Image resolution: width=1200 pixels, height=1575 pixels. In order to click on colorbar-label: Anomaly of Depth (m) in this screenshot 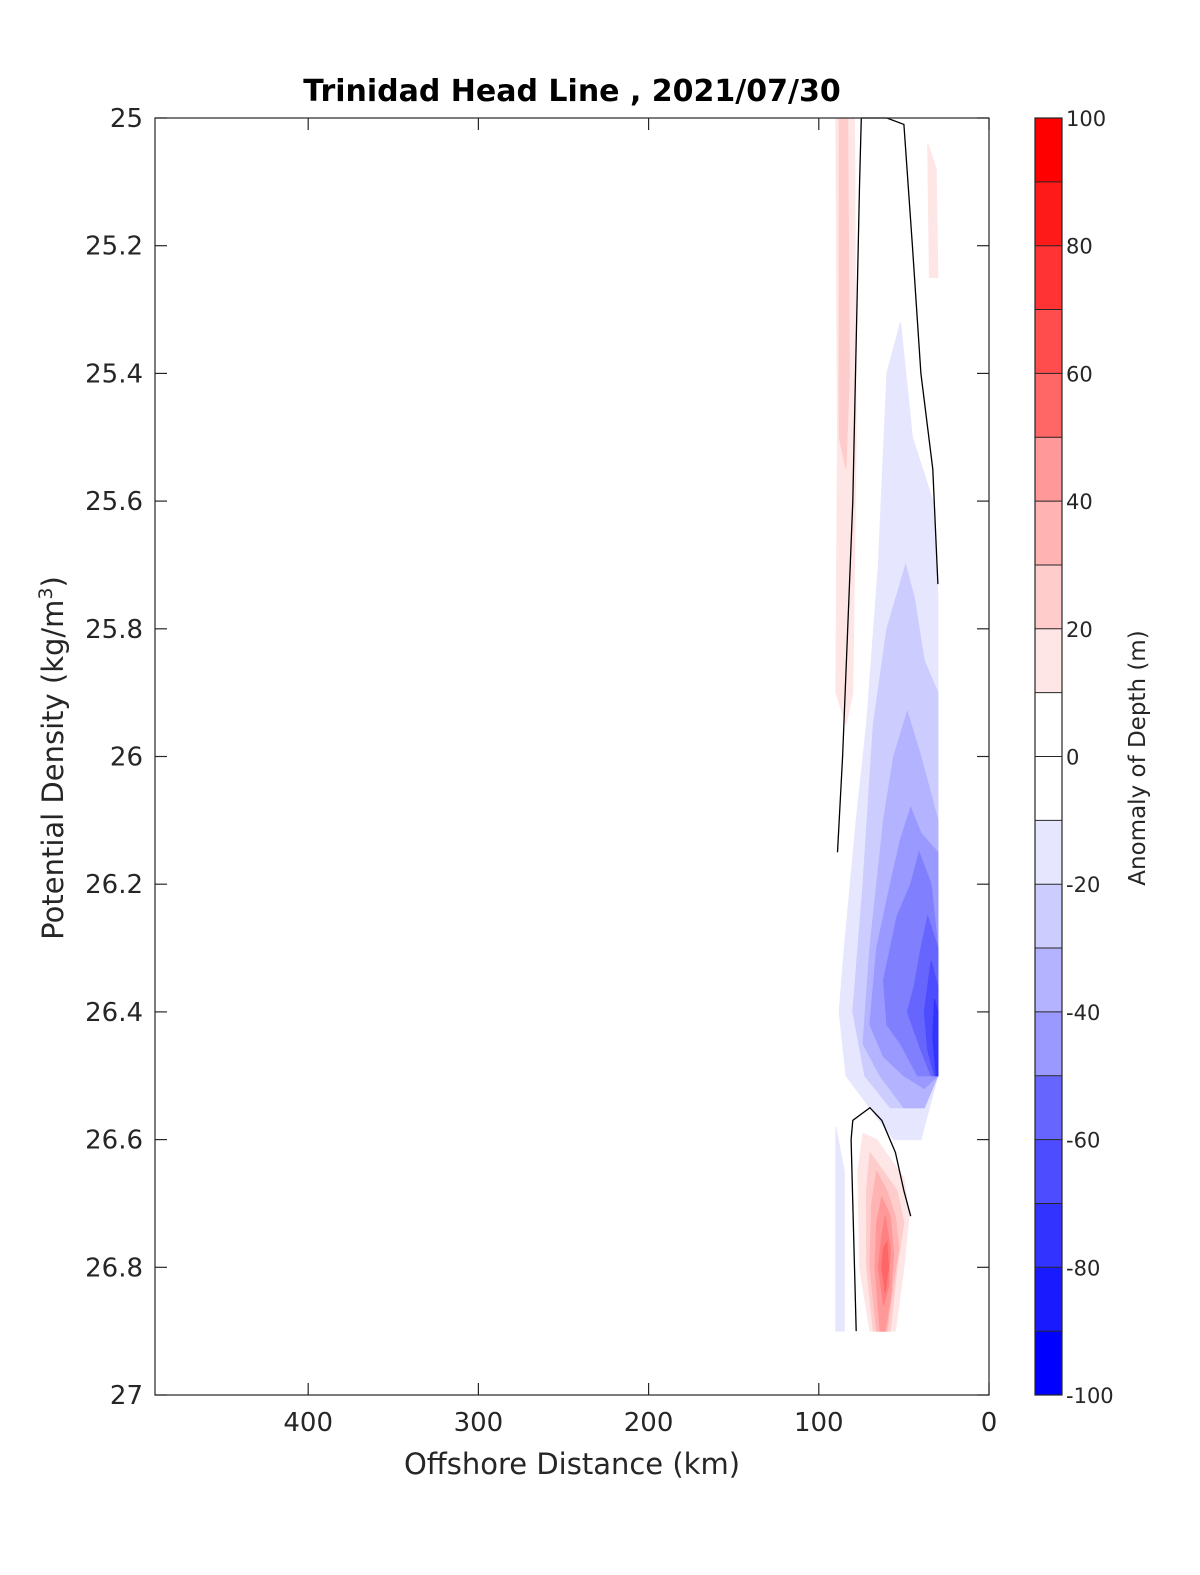, I will do `click(1138, 757)`.